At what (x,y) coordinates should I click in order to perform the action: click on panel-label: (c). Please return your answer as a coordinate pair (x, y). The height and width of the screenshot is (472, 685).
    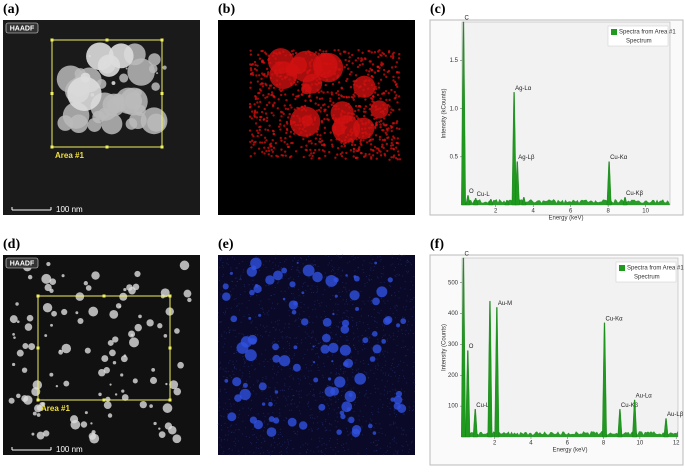
    Looking at the image, I should click on (438, 9).